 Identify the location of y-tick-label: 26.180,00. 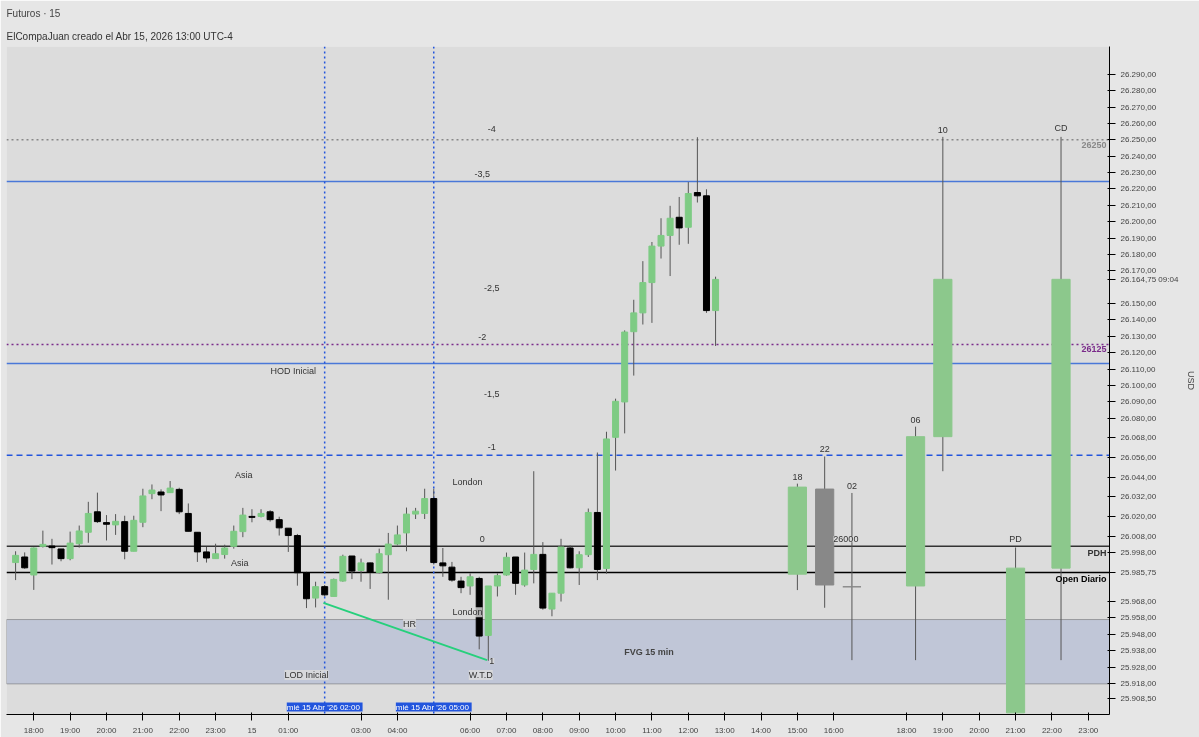
(1138, 254).